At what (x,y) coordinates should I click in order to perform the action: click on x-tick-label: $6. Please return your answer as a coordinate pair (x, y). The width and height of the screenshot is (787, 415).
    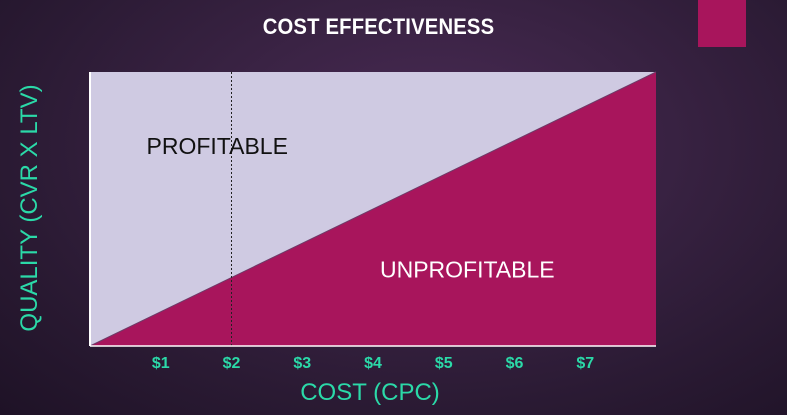
    Looking at the image, I should click on (515, 363).